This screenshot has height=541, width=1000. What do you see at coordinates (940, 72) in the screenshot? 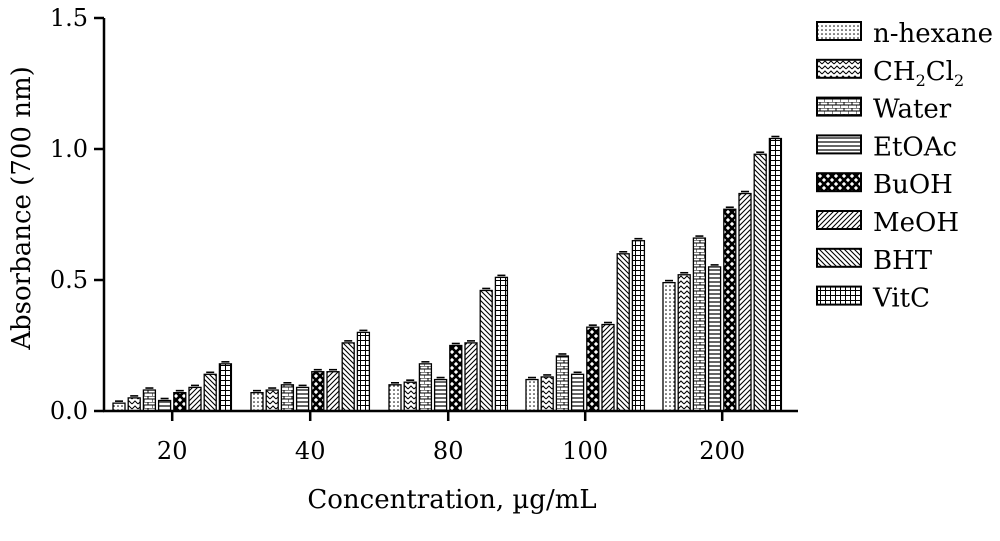
I see `legend-label-part: Cl` at bounding box center [940, 72].